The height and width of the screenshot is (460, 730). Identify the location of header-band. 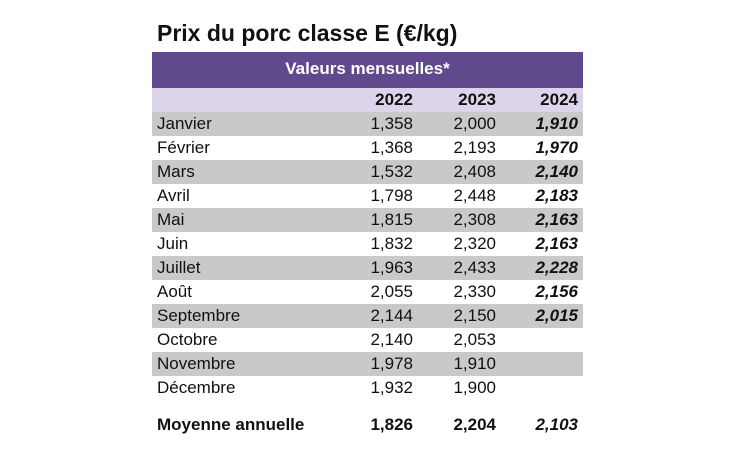
(367, 100).